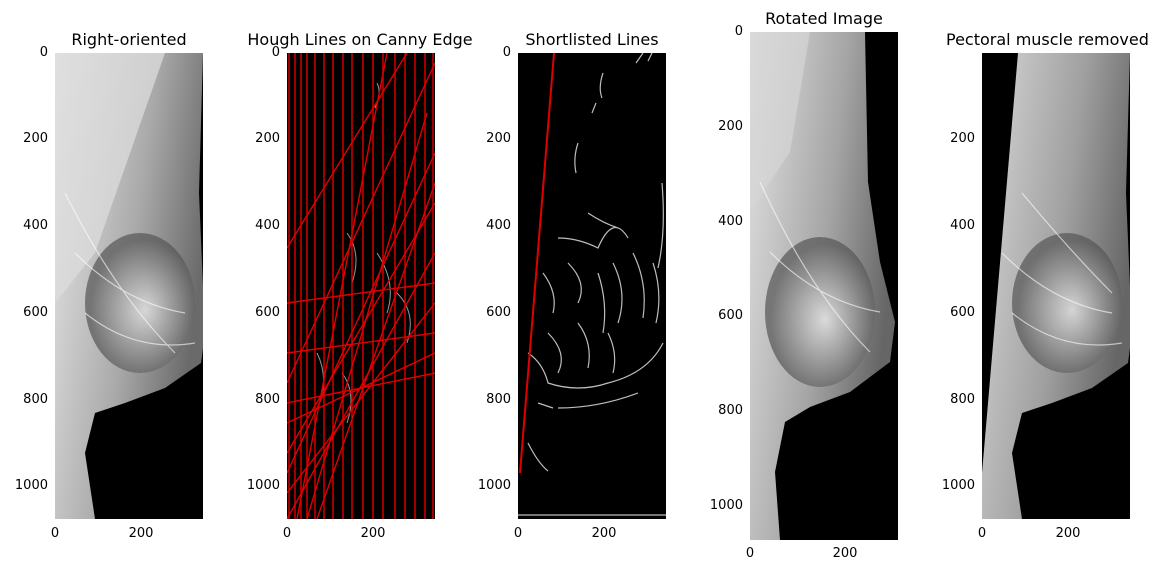 This screenshot has height=573, width=1170. What do you see at coordinates (1047, 39) in the screenshot?
I see `panel-title: Pectoral muscle removed` at bounding box center [1047, 39].